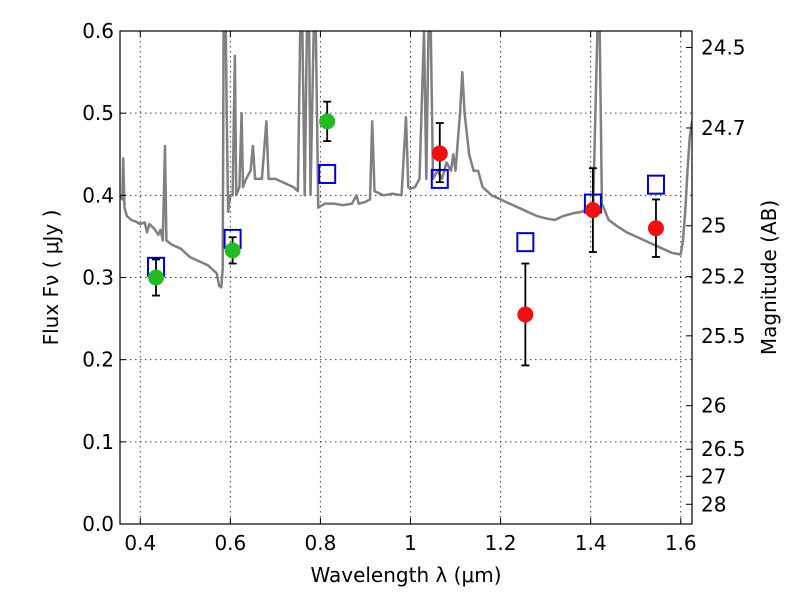  What do you see at coordinates (681, 543) in the screenshot?
I see `x-tick-label: 1.6` at bounding box center [681, 543].